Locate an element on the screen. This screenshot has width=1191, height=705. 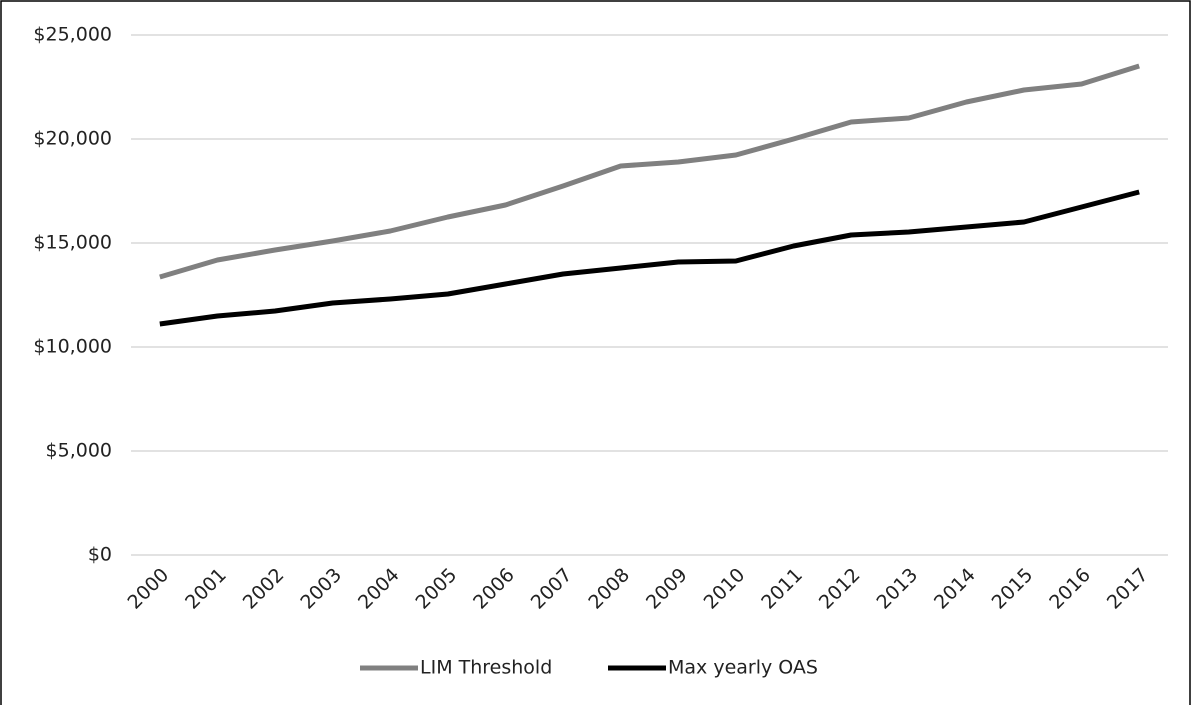
x-tick-label: 2009 is located at coordinates (667, 589).